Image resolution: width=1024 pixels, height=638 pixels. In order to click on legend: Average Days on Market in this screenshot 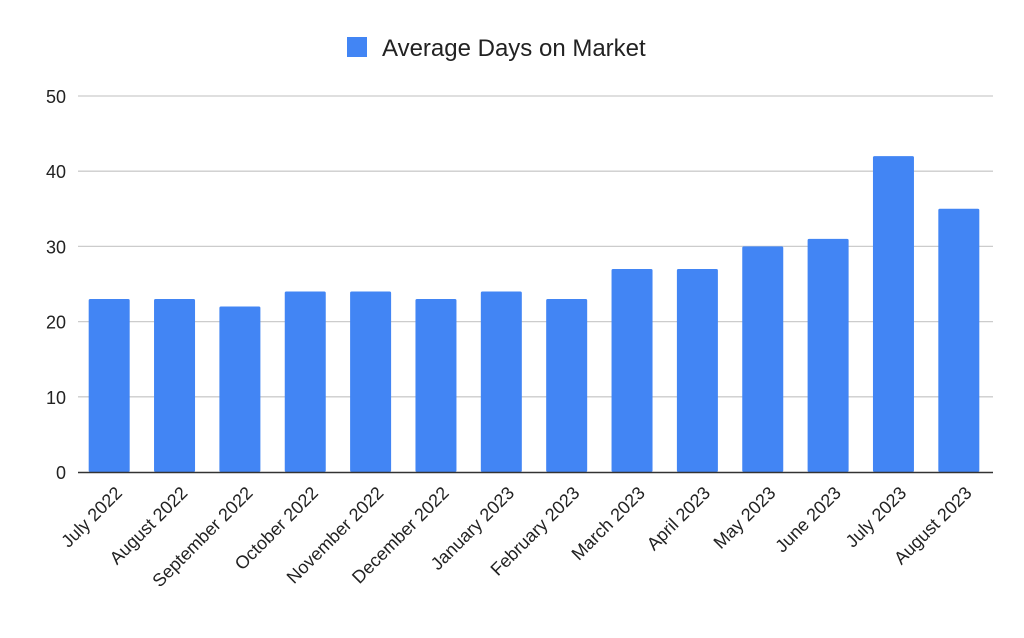, I will do `click(496, 48)`.